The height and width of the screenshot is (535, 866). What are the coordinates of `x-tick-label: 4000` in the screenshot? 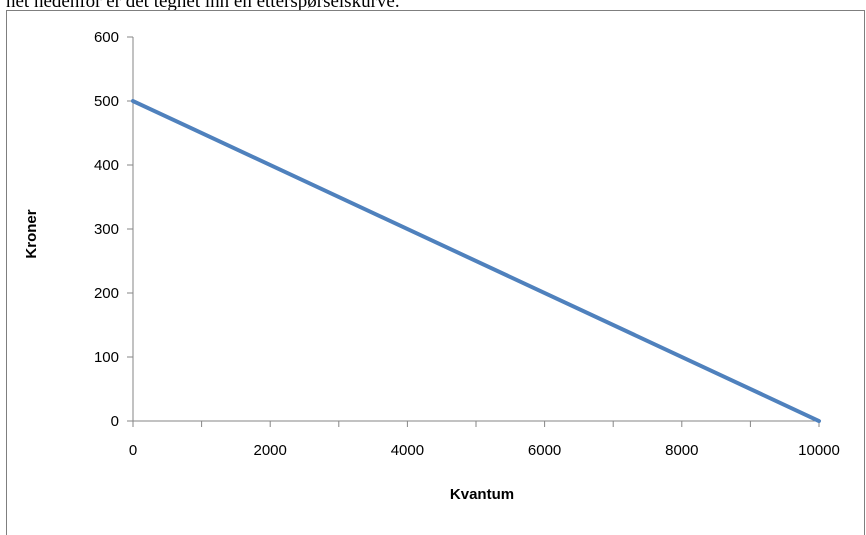 It's located at (407, 450).